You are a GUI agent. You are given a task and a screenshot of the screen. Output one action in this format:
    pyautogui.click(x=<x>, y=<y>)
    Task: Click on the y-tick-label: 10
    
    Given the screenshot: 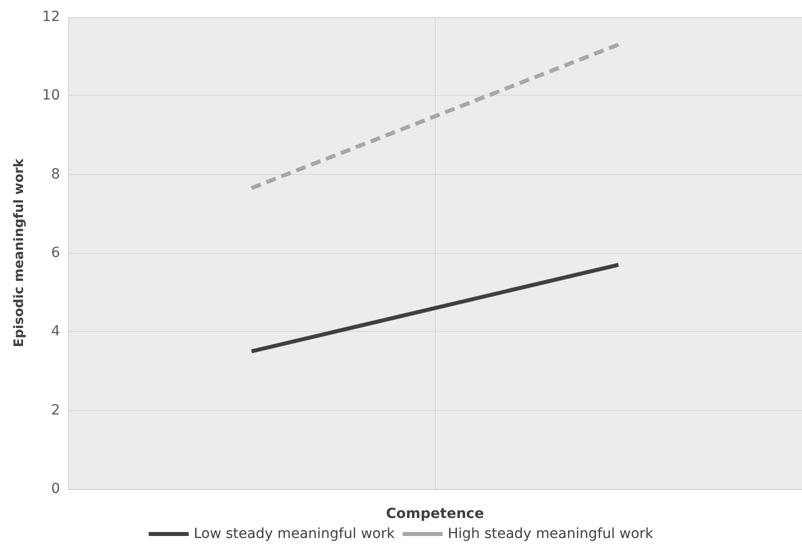 What is the action you would take?
    pyautogui.click(x=51, y=96)
    